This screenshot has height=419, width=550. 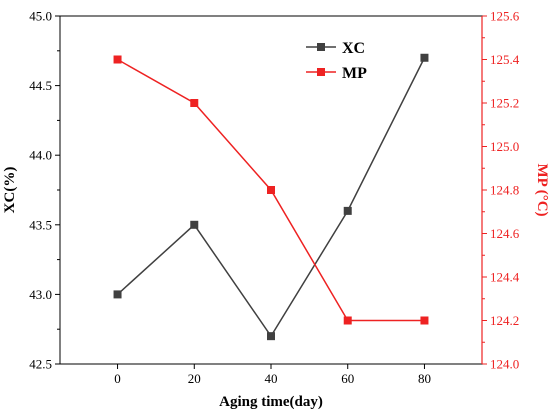 What do you see at coordinates (504, 190) in the screenshot?
I see `right-y-tick-label: 124.8` at bounding box center [504, 190].